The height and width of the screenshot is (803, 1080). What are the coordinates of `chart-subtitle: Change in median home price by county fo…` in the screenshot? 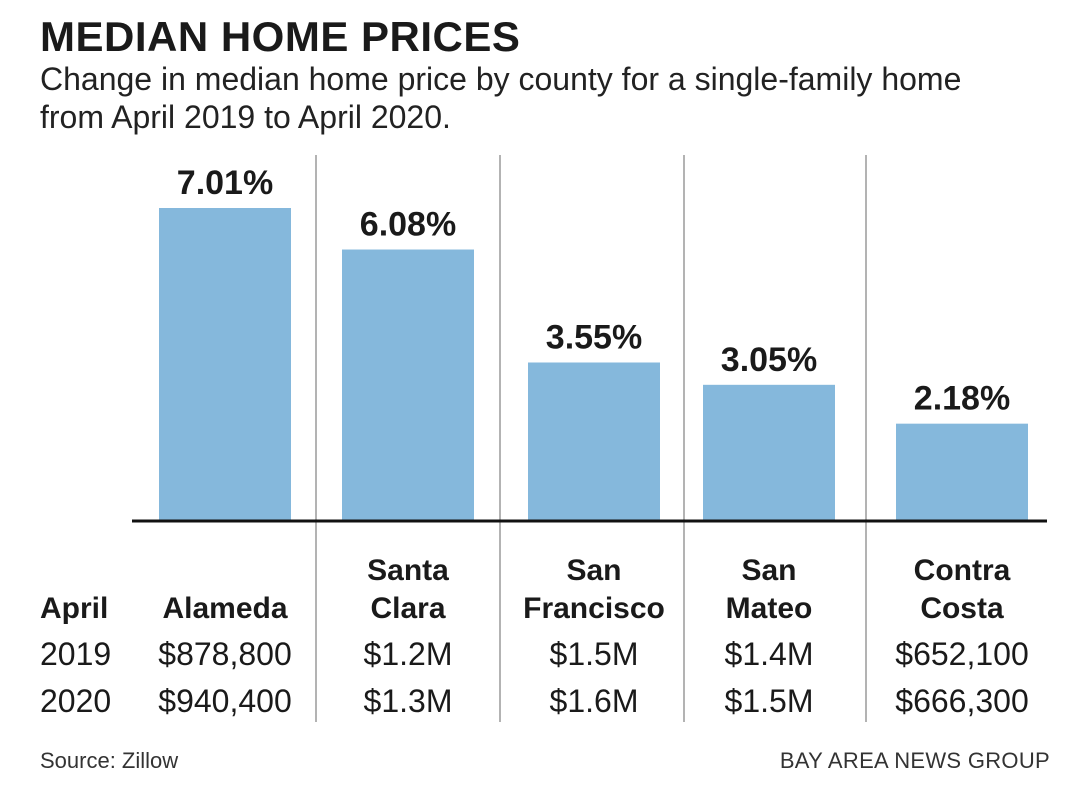 It's located at (501, 98).